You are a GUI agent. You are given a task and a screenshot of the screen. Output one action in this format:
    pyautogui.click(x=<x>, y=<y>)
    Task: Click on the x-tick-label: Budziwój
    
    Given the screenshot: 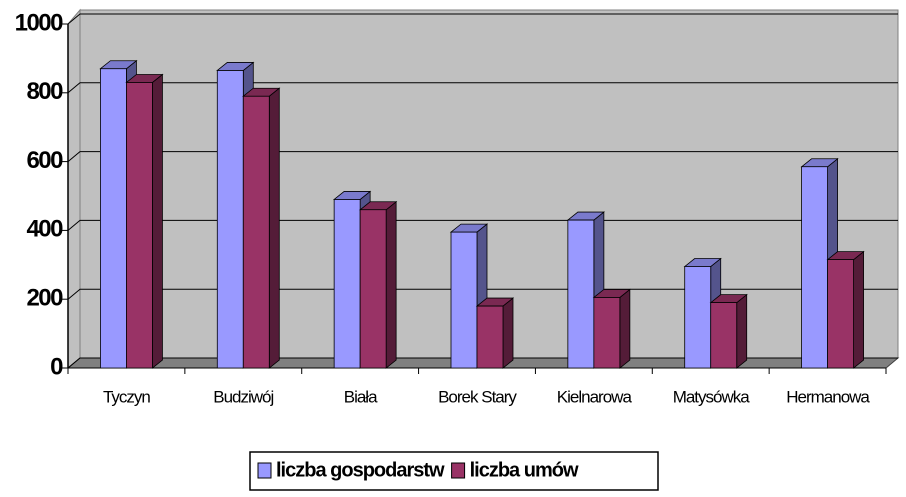 What is the action you would take?
    pyautogui.click(x=243, y=396)
    